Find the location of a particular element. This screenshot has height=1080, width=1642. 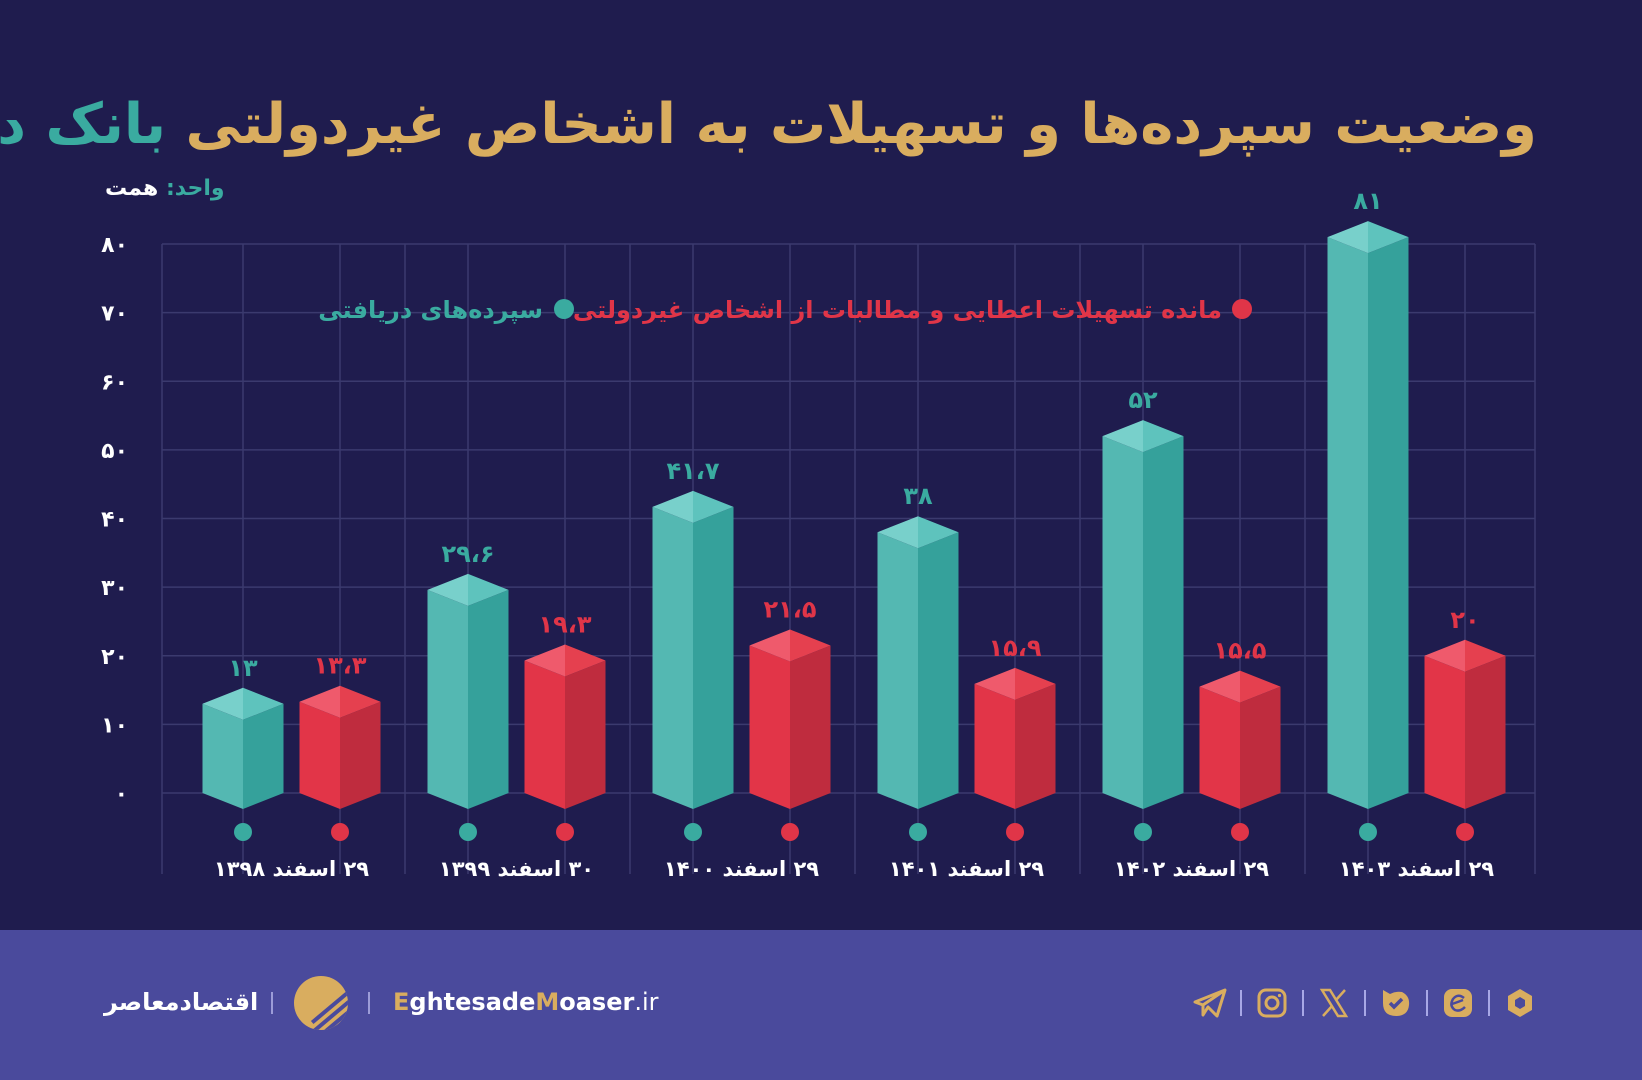

y-tick-label: ۵۰ is located at coordinates (114, 451).